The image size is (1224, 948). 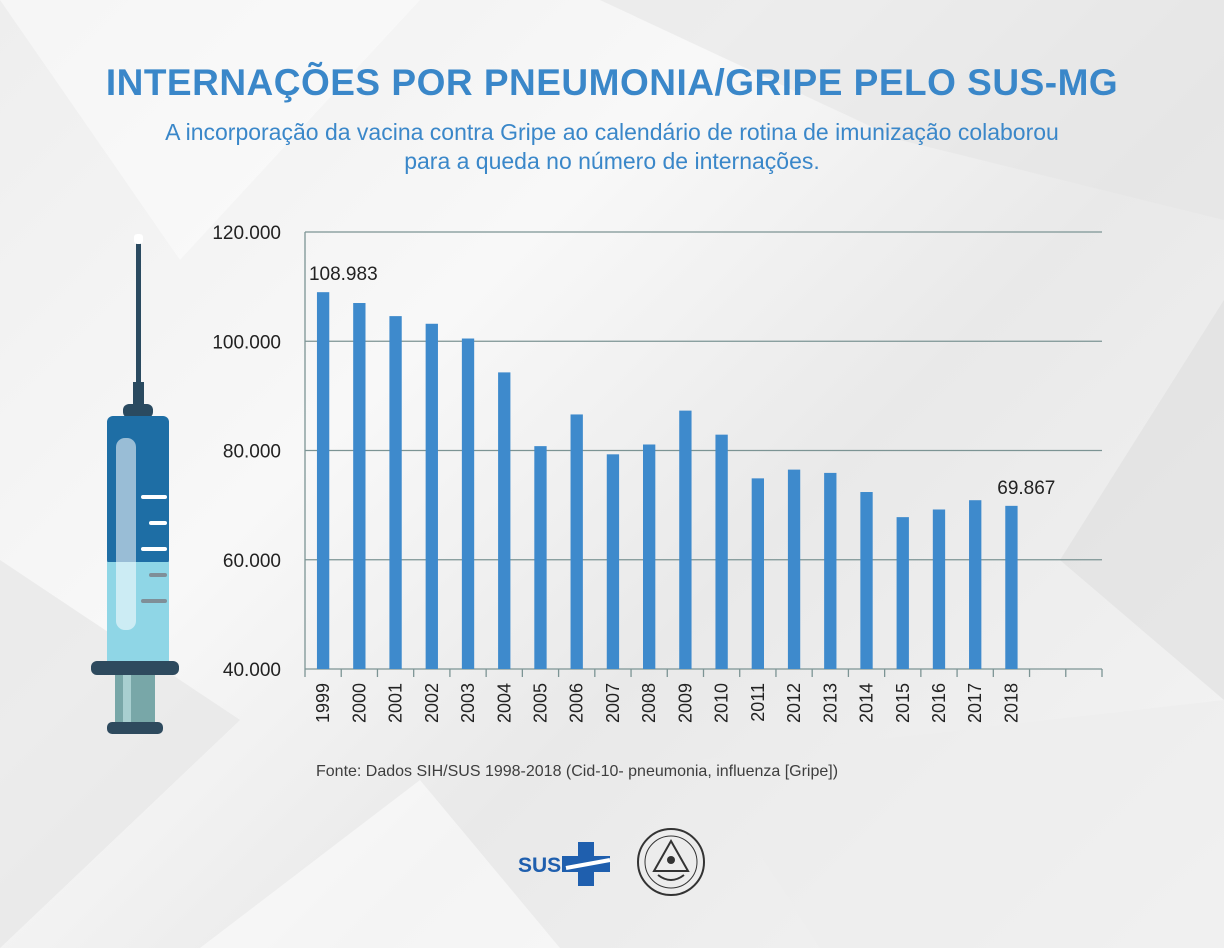 What do you see at coordinates (758, 702) in the screenshot?
I see `x-tick-label: 2011` at bounding box center [758, 702].